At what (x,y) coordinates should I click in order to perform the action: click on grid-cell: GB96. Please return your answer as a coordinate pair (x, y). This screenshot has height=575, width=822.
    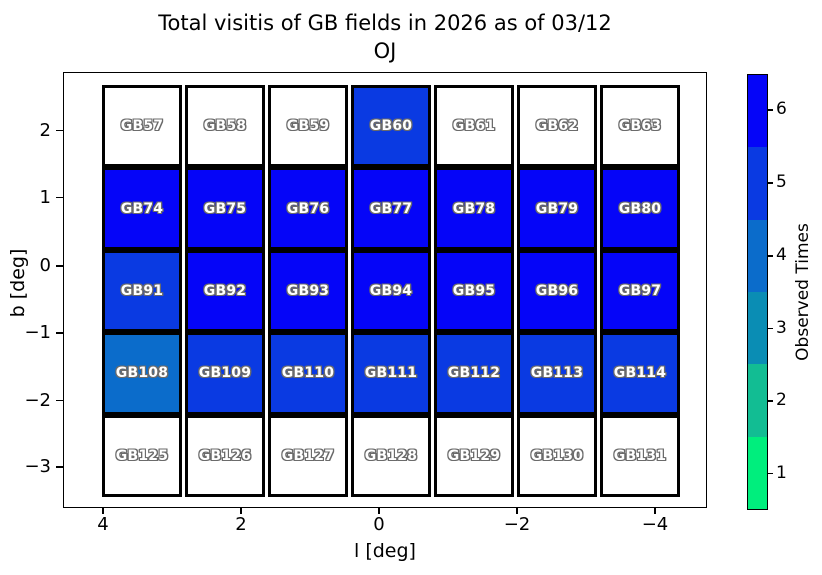
    Looking at the image, I should click on (557, 291).